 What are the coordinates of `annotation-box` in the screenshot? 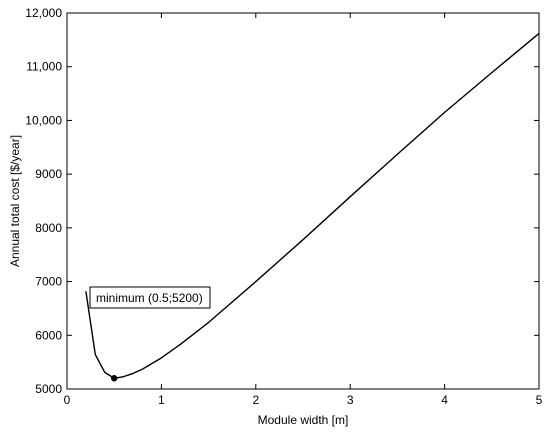 It's located at (150, 297).